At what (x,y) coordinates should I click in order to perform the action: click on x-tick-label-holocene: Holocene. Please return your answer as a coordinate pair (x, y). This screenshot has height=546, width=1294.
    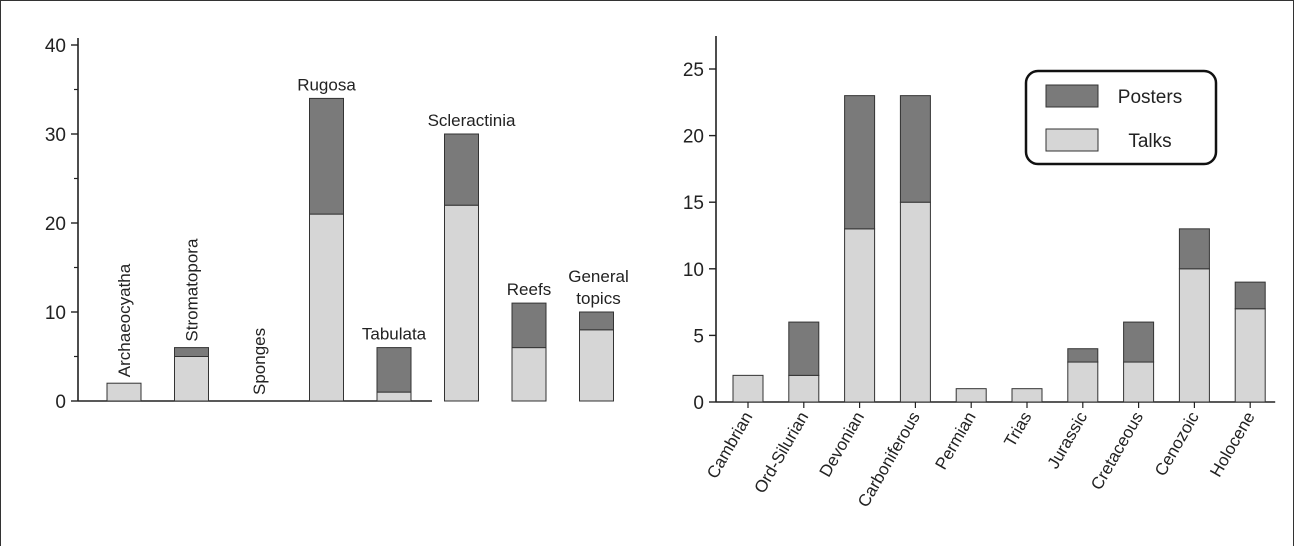
    Looking at the image, I should click on (1232, 445).